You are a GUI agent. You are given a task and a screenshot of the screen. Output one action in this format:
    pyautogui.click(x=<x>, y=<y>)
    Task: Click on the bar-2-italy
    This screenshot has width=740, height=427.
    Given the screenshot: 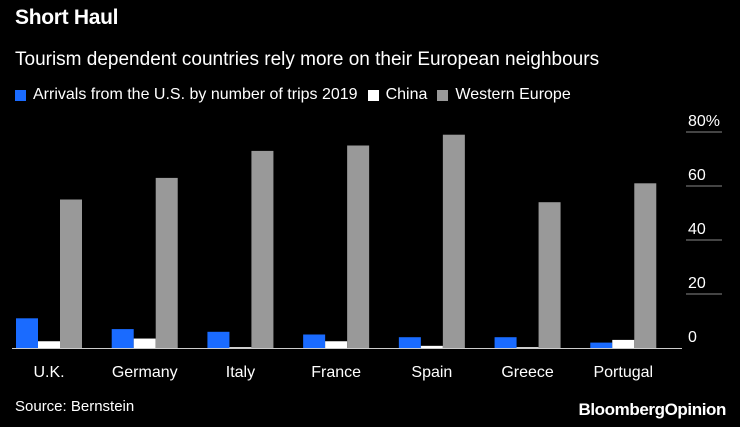 What is the action you would take?
    pyautogui.click(x=262, y=249)
    